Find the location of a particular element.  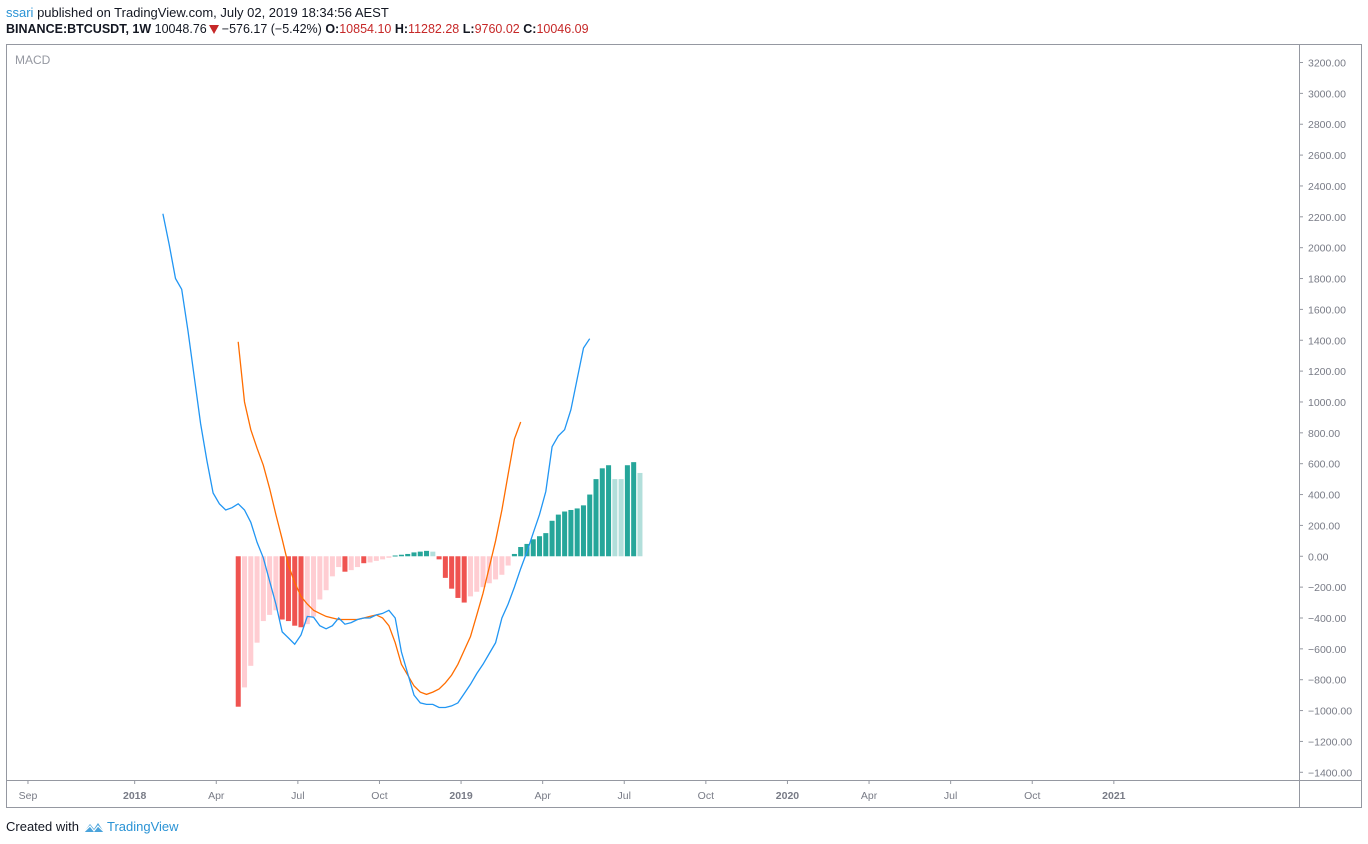

tradingview-link: TradingView is located at coordinates (142, 826).